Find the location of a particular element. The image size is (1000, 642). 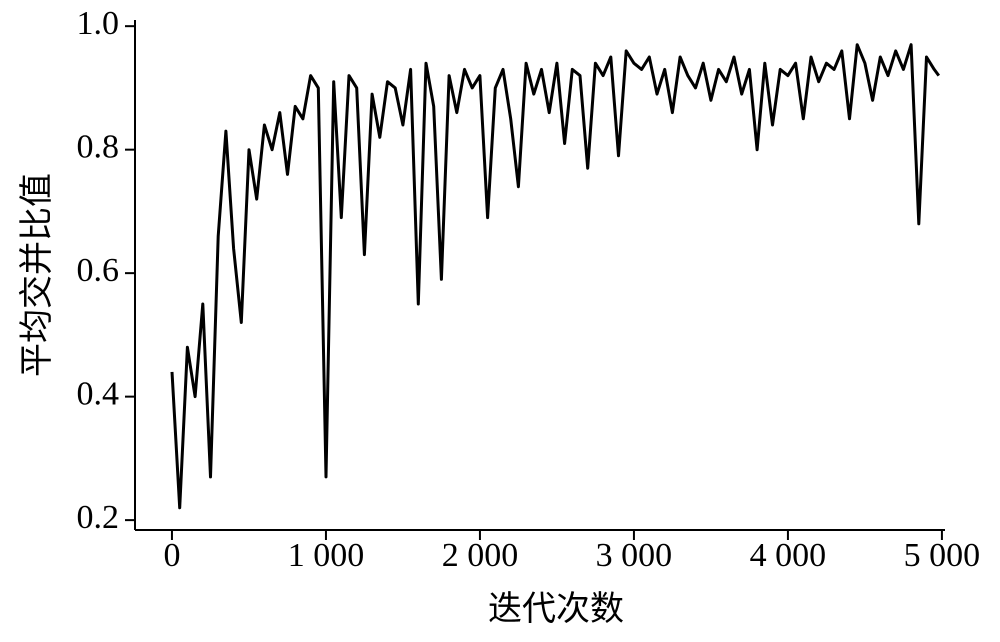

x-tick-label: 0 is located at coordinates (171, 555).